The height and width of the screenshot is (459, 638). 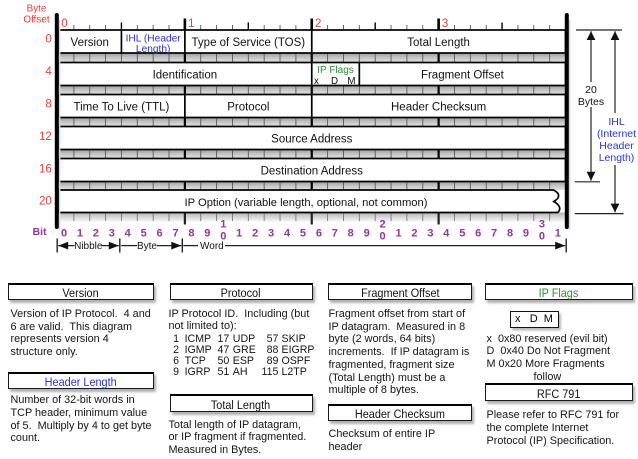 What do you see at coordinates (248, 107) in the screenshot?
I see `svg-text: Protocol` at bounding box center [248, 107].